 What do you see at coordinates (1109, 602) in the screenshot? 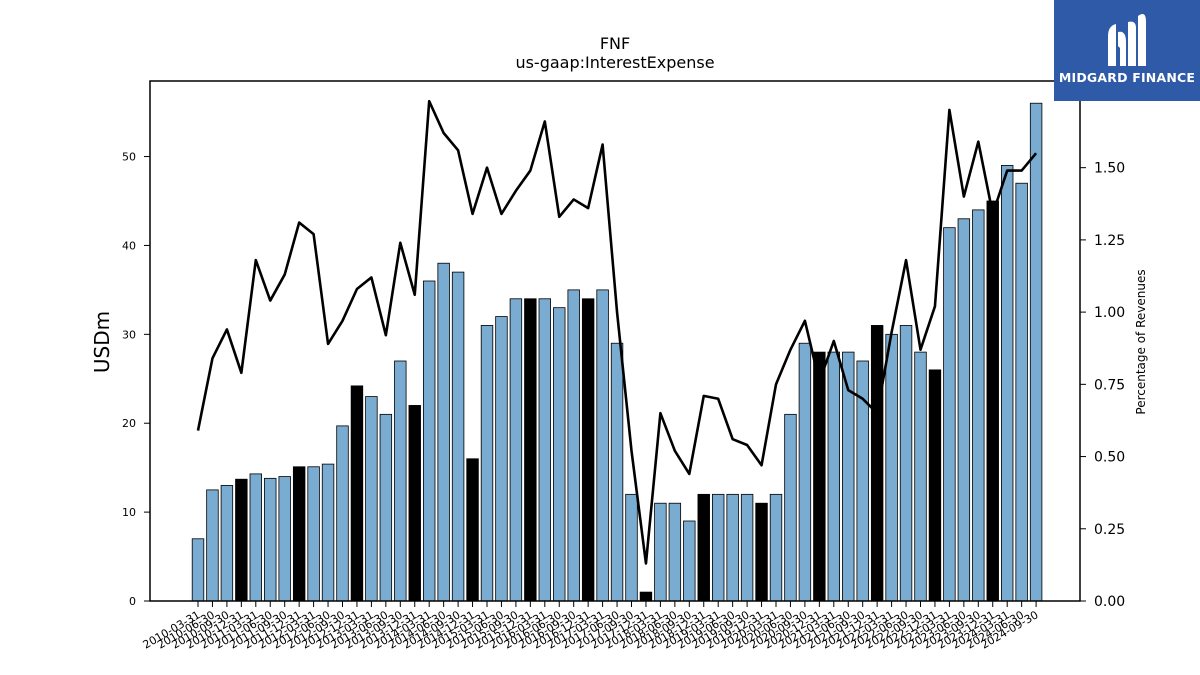
I see `y2-tick-label: 0.00` at bounding box center [1109, 602].